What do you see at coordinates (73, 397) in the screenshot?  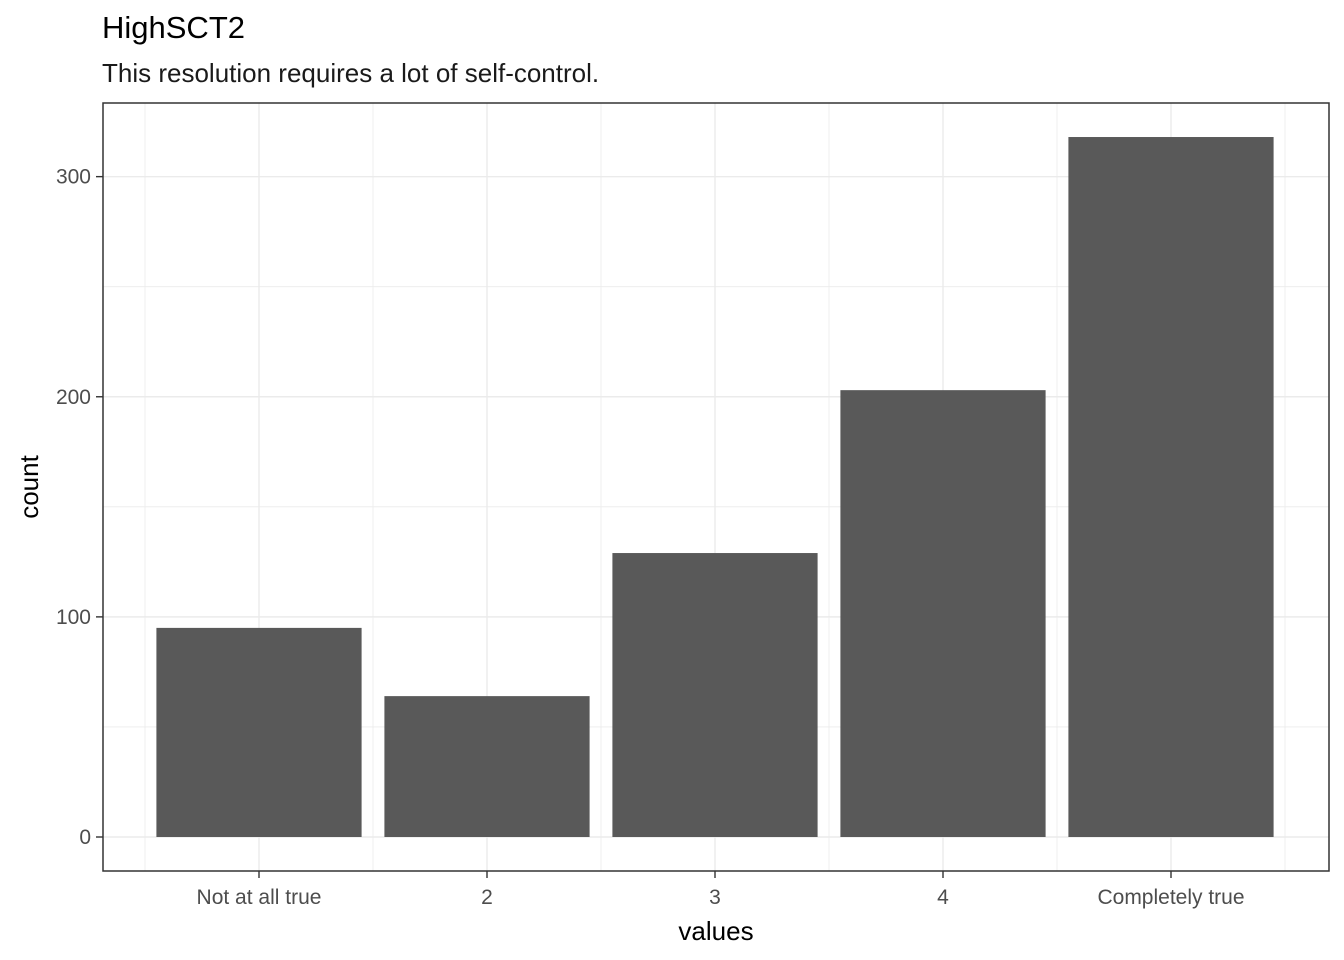 I see `y-tick-label: 200` at bounding box center [73, 397].